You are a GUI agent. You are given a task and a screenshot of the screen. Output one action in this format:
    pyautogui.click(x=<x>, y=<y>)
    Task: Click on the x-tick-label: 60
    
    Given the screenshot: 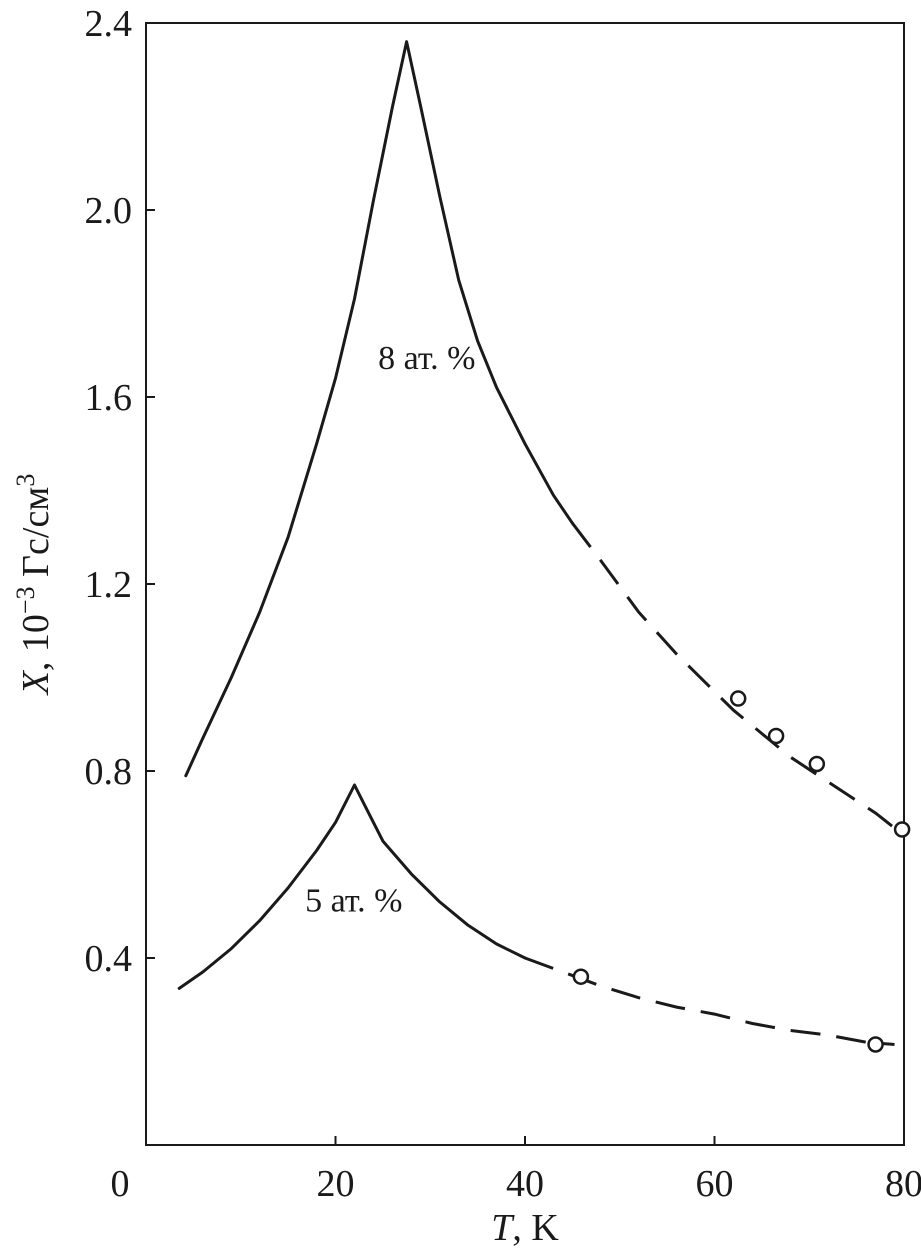 What is the action you would take?
    pyautogui.click(x=715, y=1184)
    